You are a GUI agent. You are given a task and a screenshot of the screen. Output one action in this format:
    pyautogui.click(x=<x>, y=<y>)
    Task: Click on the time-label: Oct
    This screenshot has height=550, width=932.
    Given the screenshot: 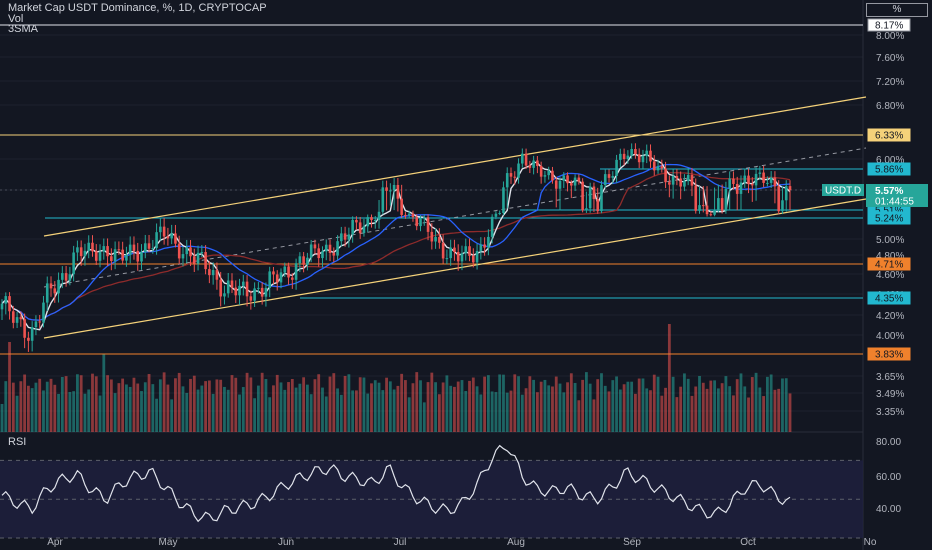 What is the action you would take?
    pyautogui.click(x=748, y=542)
    